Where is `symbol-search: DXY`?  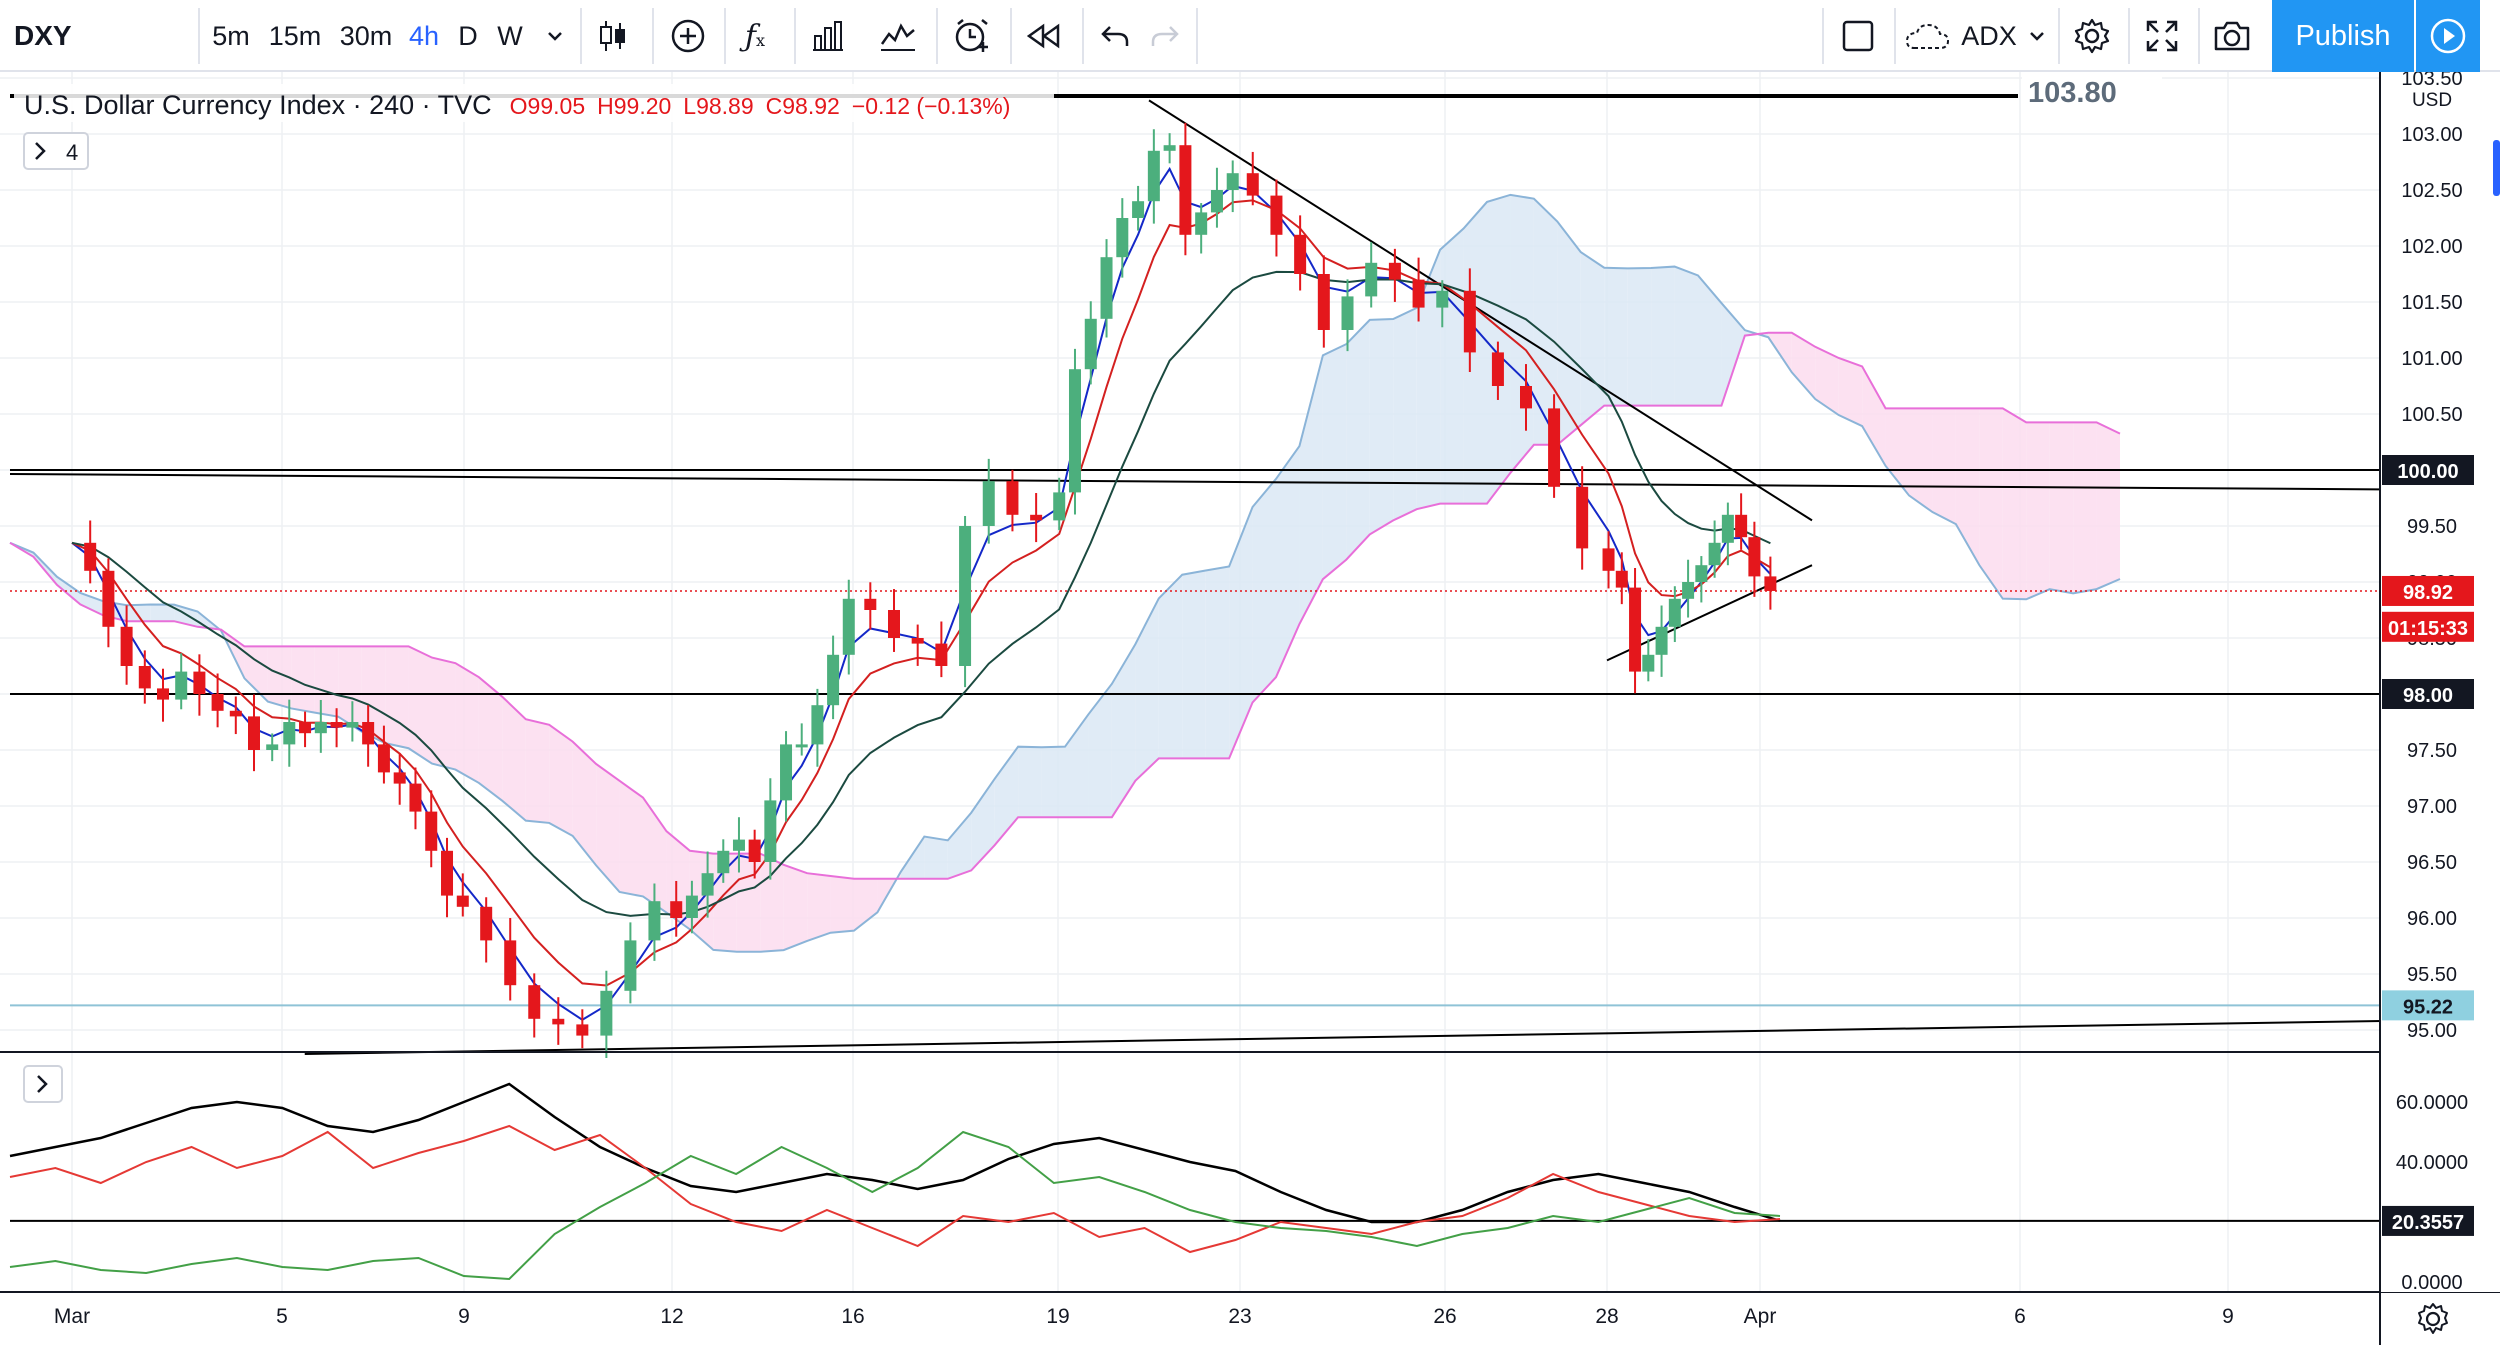
symbol-search: DXY is located at coordinates (59, 36).